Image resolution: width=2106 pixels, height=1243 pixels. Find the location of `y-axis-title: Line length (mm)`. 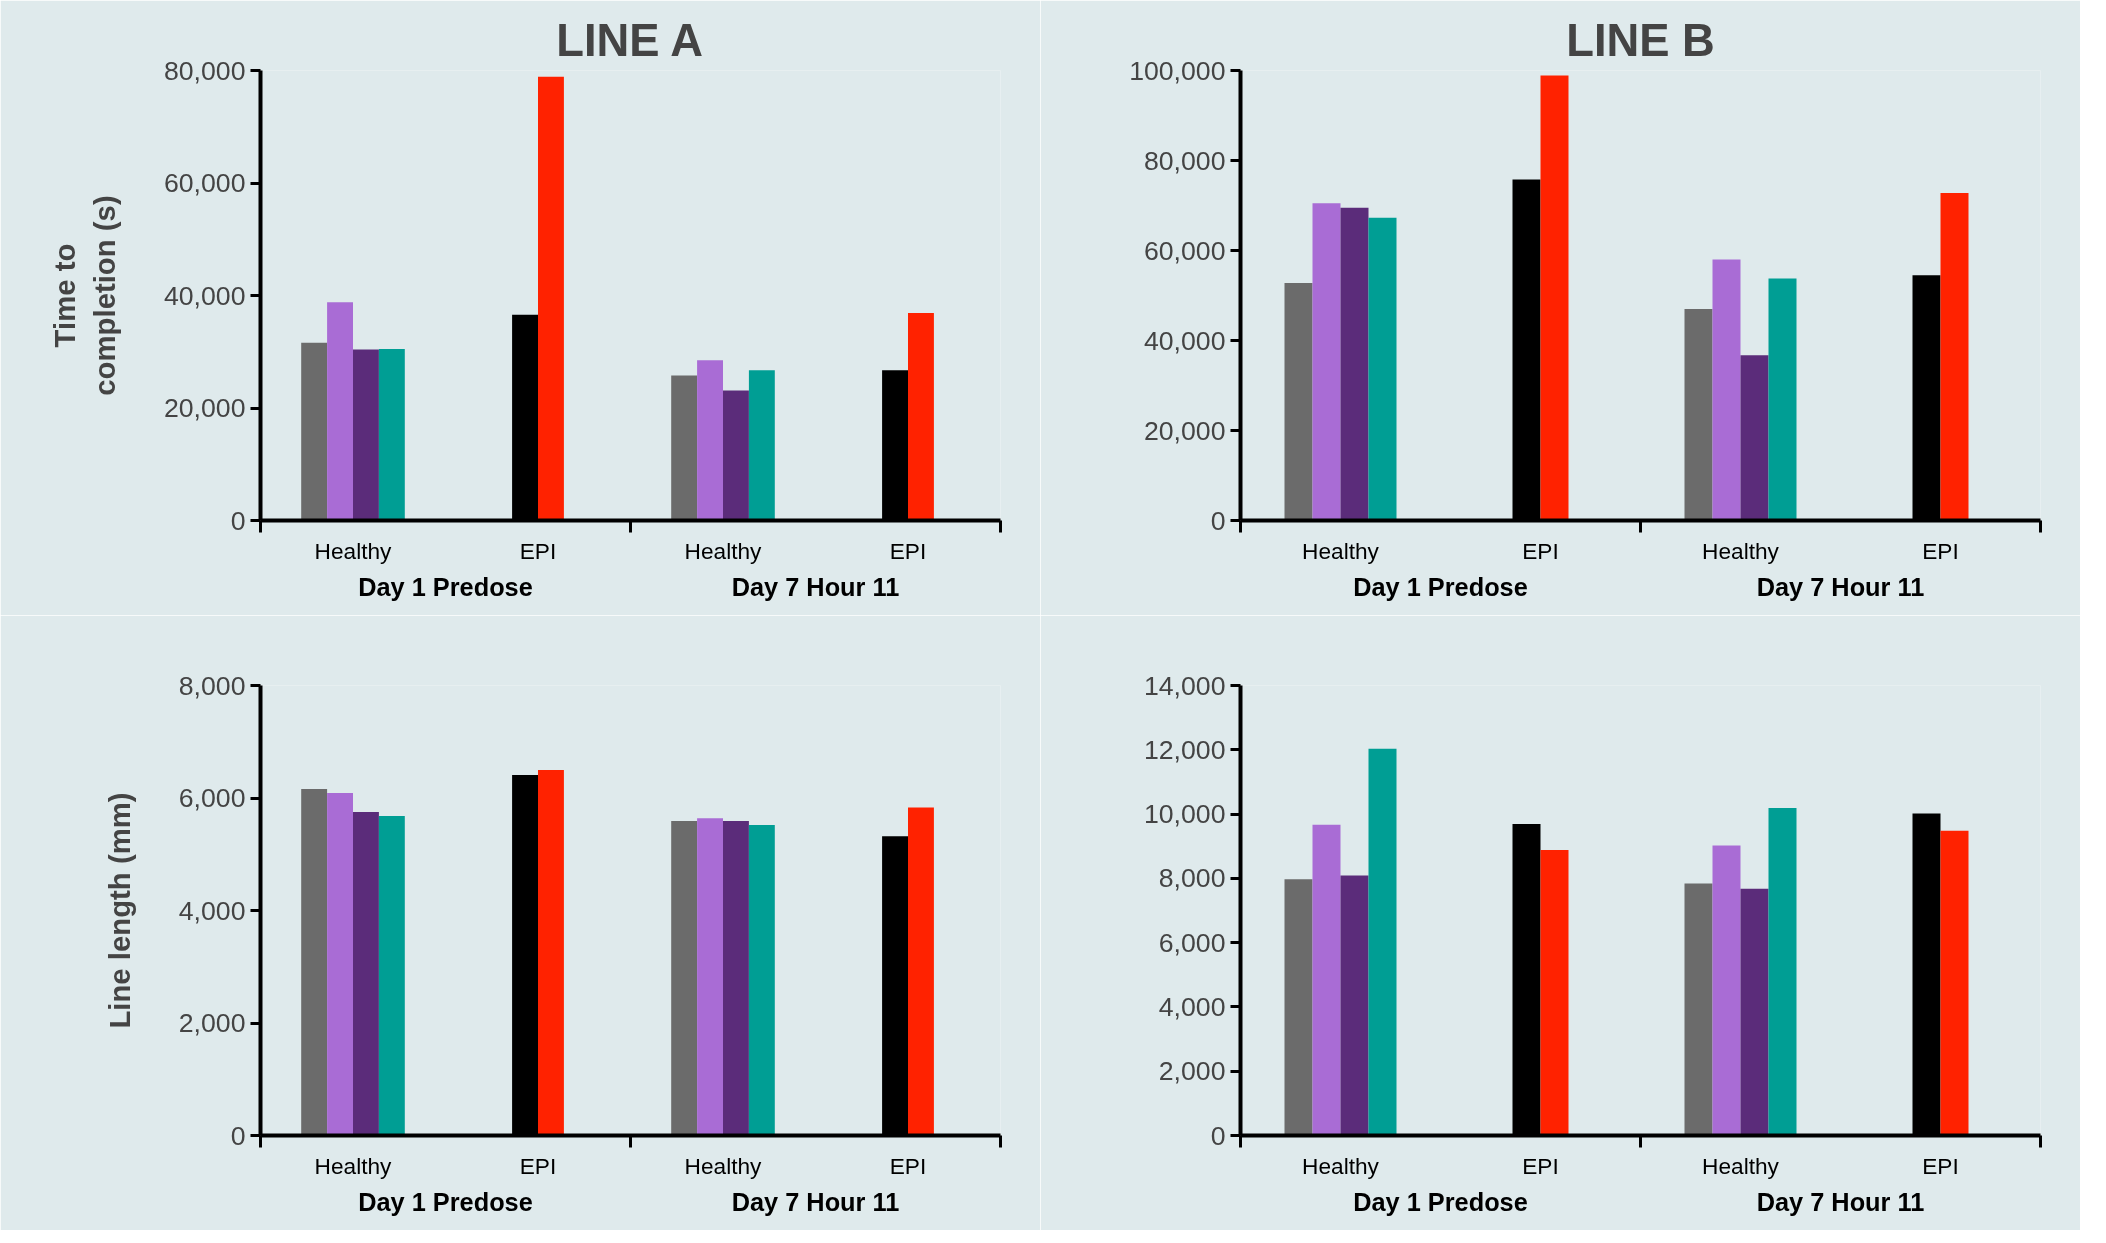

y-axis-title: Line length (mm) is located at coordinates (119, 910).